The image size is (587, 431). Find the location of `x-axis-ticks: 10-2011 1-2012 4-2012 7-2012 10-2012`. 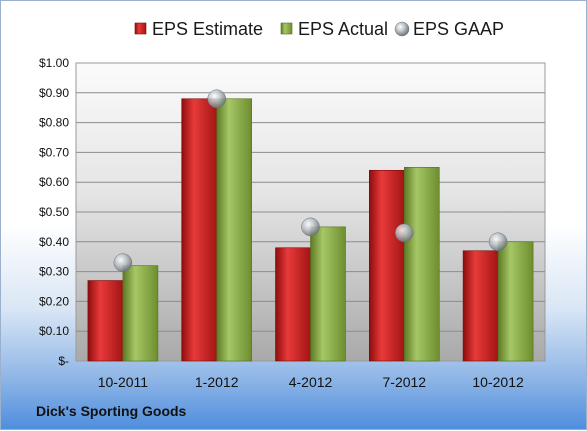

x-axis-ticks: 10-2011 1-2012 4-2012 7-2012 10-2012 is located at coordinates (311, 382).